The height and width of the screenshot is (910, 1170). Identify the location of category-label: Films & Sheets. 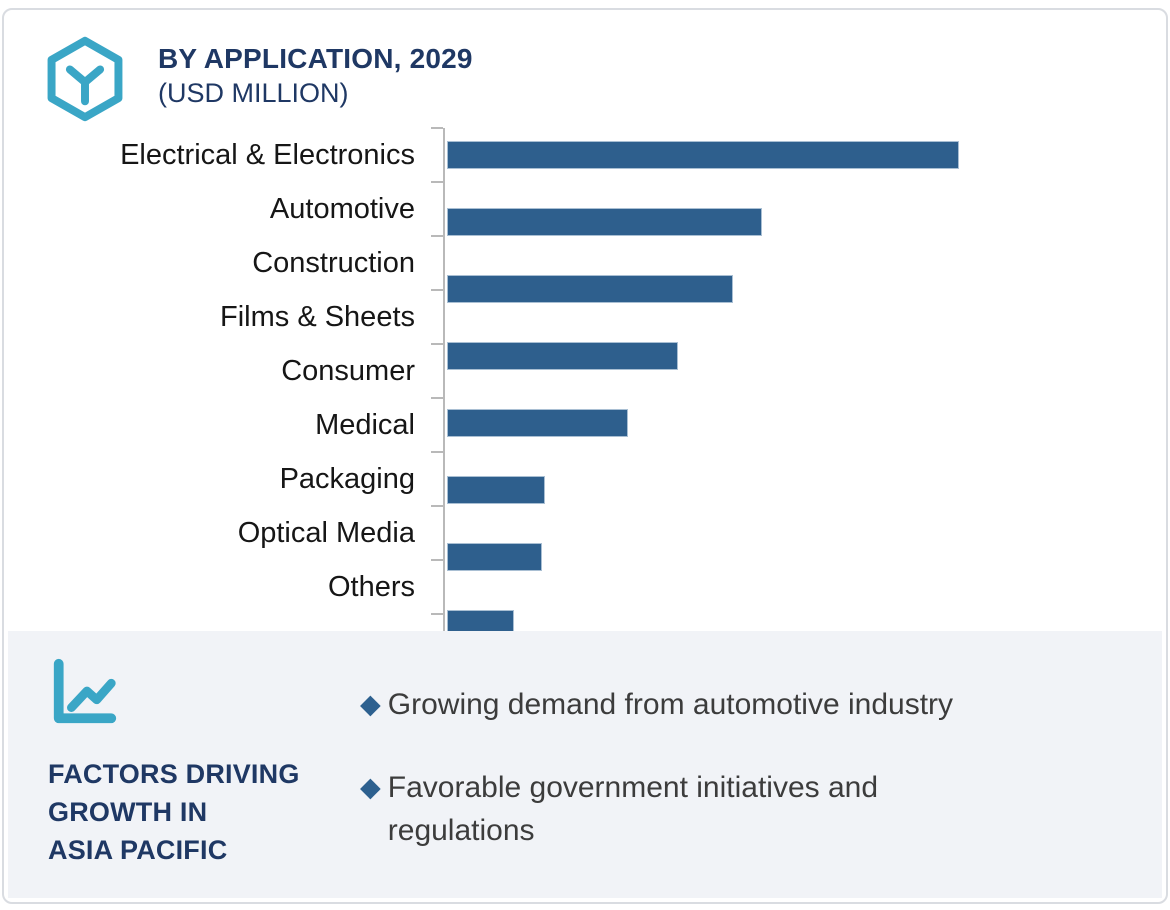
(317, 317).